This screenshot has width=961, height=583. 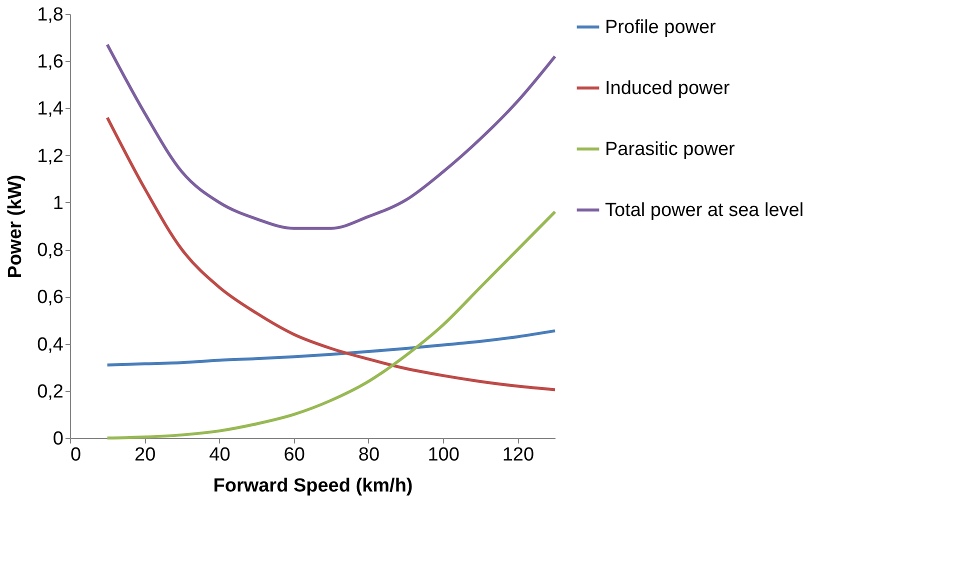 I want to click on y-tick-label: 0,2, so click(x=50, y=391).